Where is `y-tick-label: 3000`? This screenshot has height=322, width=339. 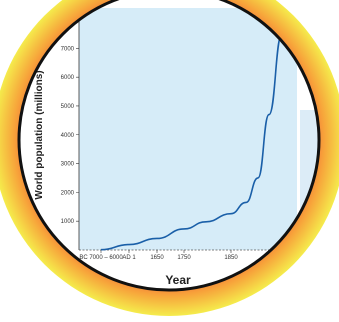
y-tick-label: 3000 is located at coordinates (68, 165).